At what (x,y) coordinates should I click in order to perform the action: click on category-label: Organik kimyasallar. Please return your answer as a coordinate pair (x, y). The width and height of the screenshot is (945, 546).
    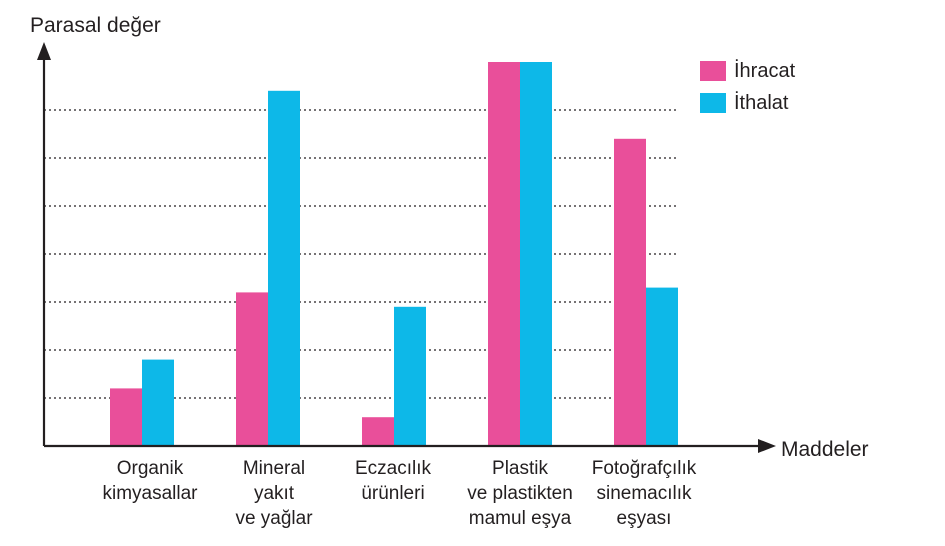
    Looking at the image, I should click on (150, 481).